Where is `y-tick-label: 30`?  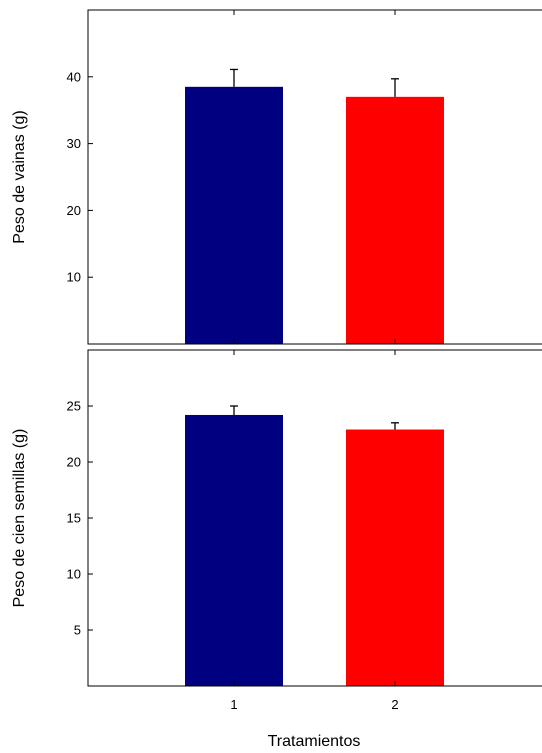
y-tick-label: 30 is located at coordinates (74, 143).